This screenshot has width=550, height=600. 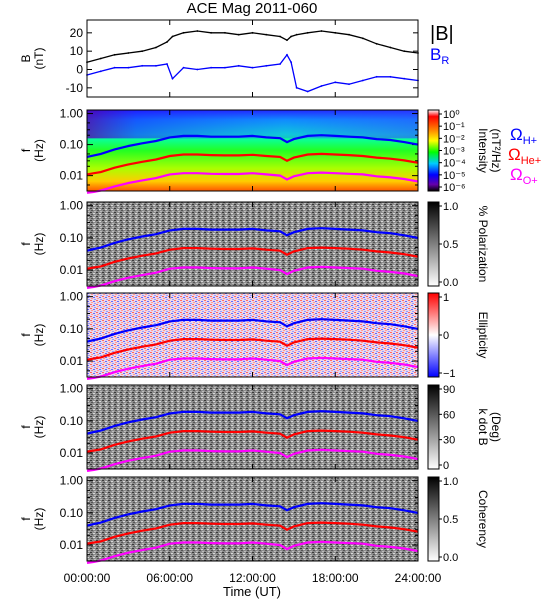 I want to click on colorbar-tick-label: 10⁻¹, so click(x=454, y=127).